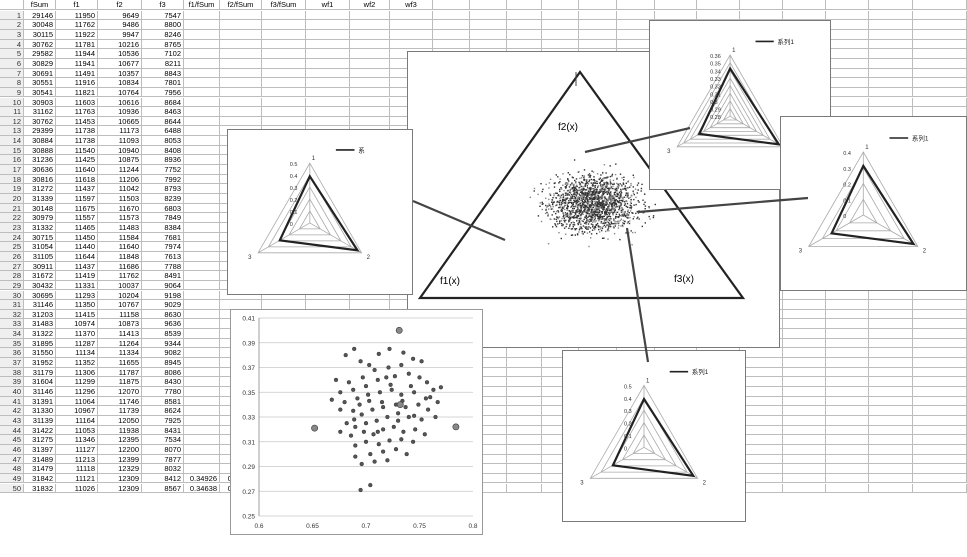 Image resolution: width=967 pixels, height=557 pixels. Describe the element at coordinates (77, 430) in the screenshot. I see `cell: 11053` at that location.